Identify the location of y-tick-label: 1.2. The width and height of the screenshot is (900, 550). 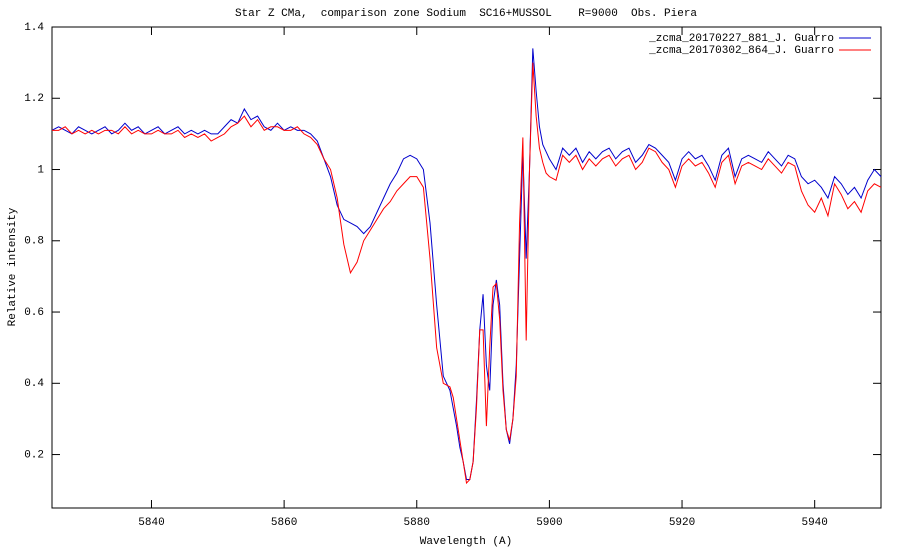
(34, 99).